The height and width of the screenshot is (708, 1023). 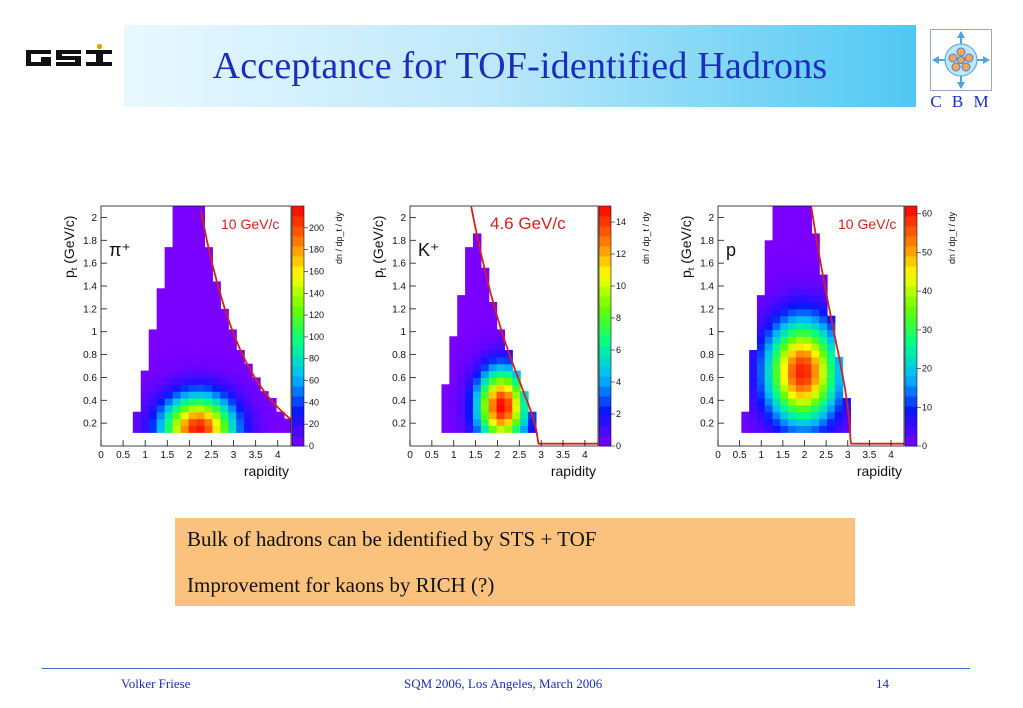 I want to click on colorbar-tick-label: 8, so click(x=618, y=318).